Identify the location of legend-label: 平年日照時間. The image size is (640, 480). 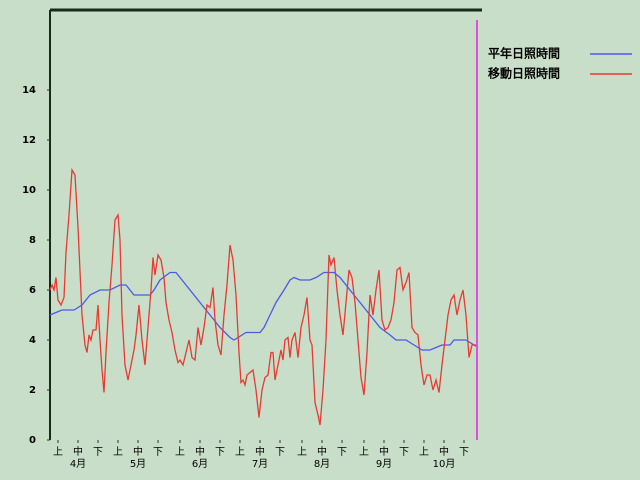
(524, 53).